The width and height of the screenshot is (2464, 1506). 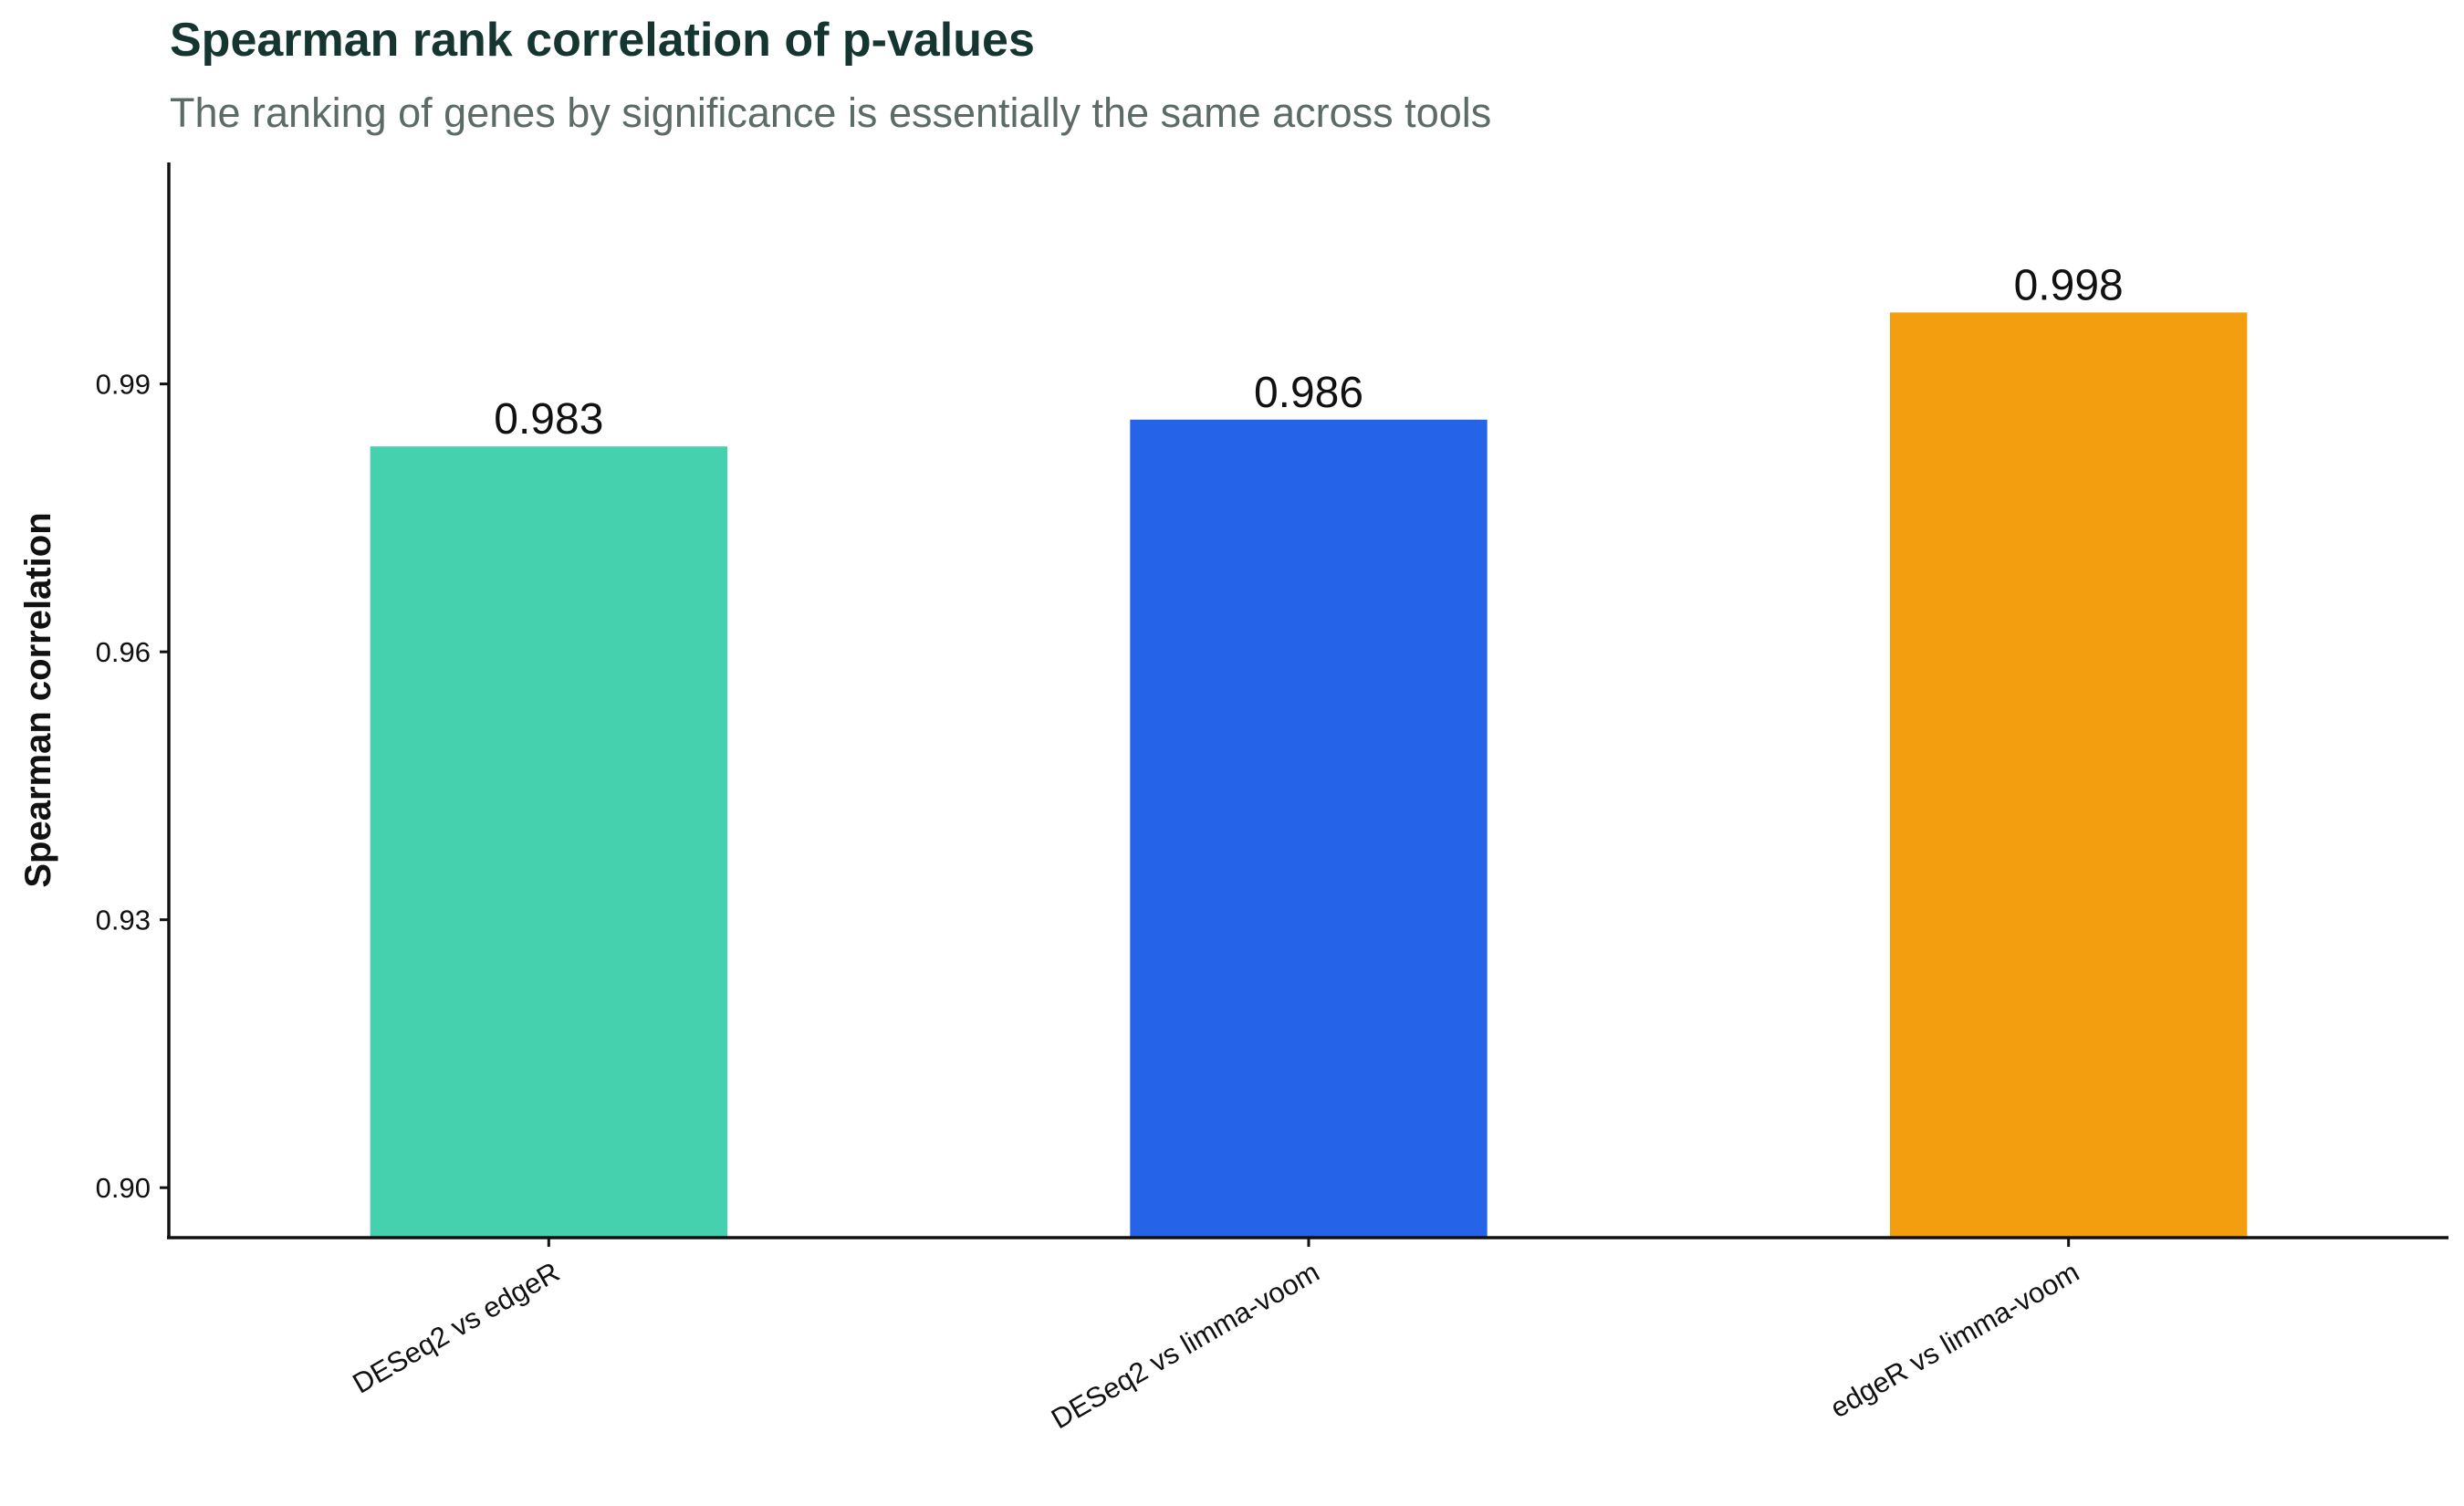 What do you see at coordinates (123, 652) in the screenshot?
I see `y-tick-label-3: 0.96` at bounding box center [123, 652].